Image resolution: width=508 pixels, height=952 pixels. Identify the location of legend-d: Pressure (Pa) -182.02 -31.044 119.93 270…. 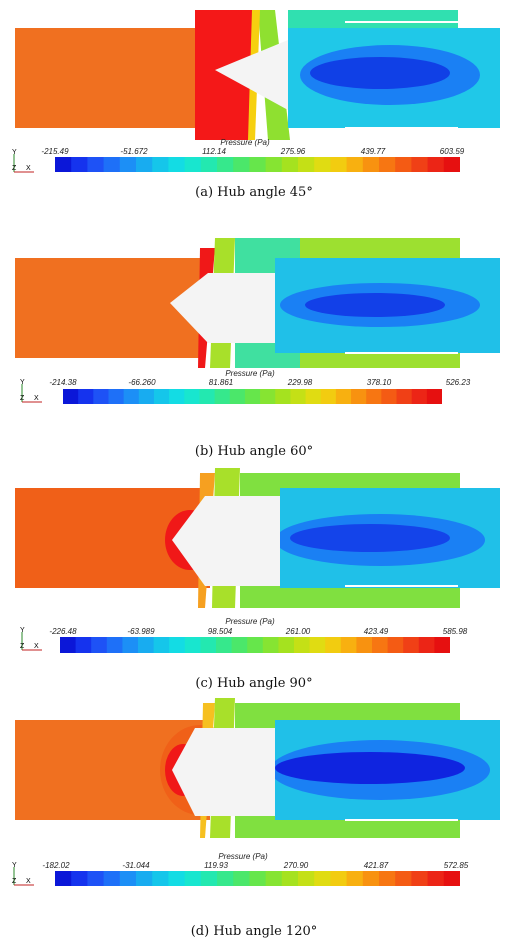
(254, 873).